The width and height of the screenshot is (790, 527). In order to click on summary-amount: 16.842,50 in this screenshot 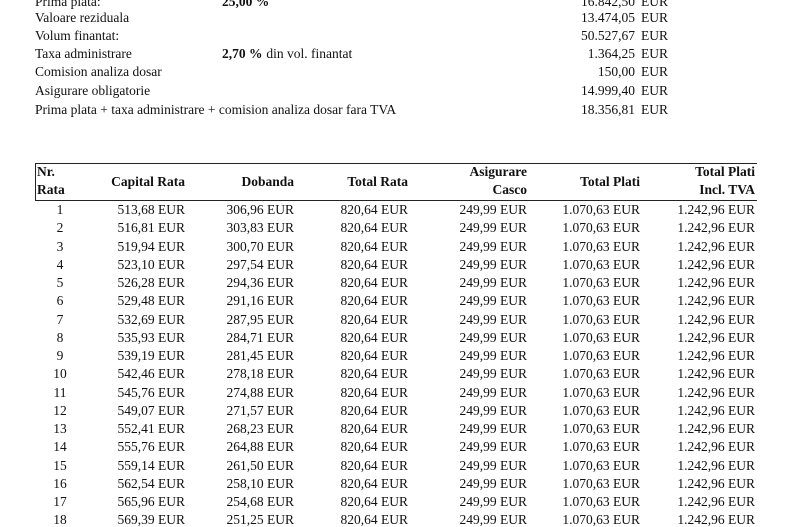, I will do `click(608, 4)`.